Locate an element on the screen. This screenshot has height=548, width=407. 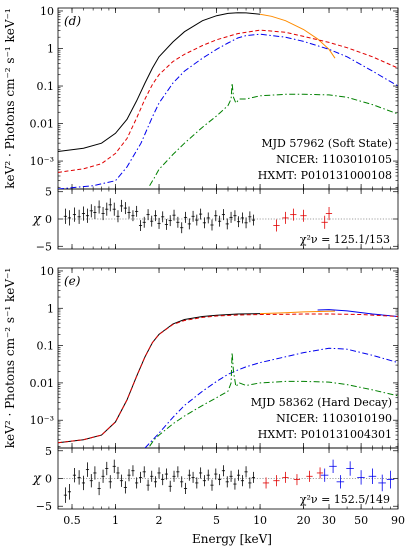
chi2-stat-label: χ²ν = 125.1/153 is located at coordinates (345, 239).